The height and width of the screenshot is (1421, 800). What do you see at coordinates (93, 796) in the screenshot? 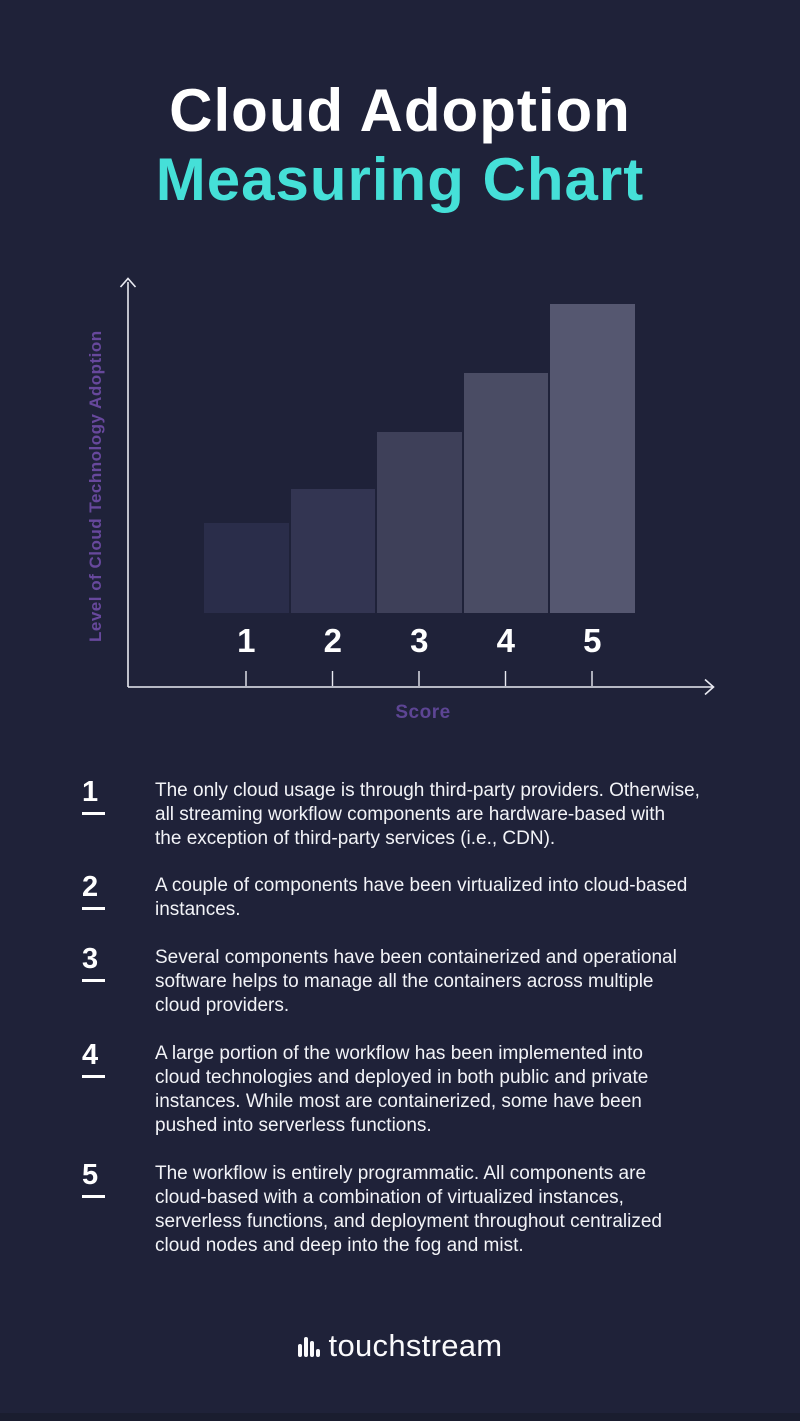
I see `score-number: 1` at bounding box center [93, 796].